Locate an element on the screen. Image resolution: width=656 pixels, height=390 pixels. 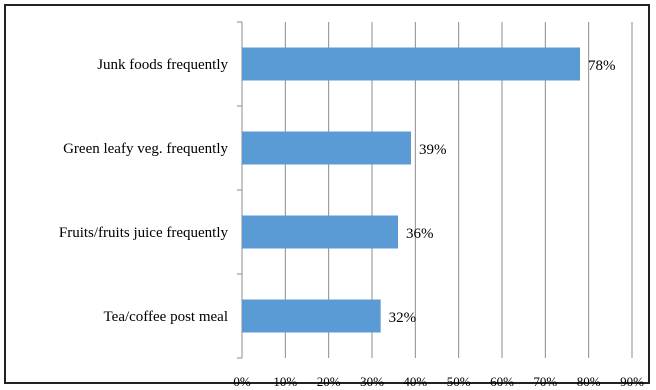
x-tick-label: 90% is located at coordinates (632, 381).